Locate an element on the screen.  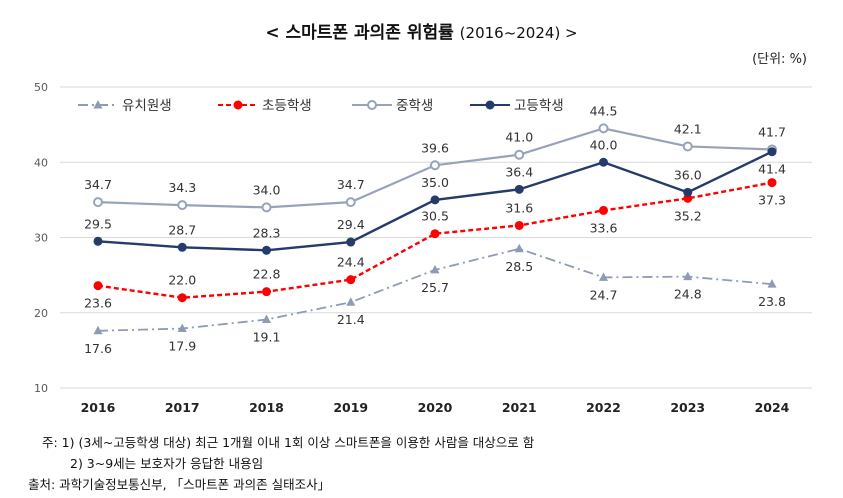
unit-label: (단위: %) is located at coordinates (779, 59).